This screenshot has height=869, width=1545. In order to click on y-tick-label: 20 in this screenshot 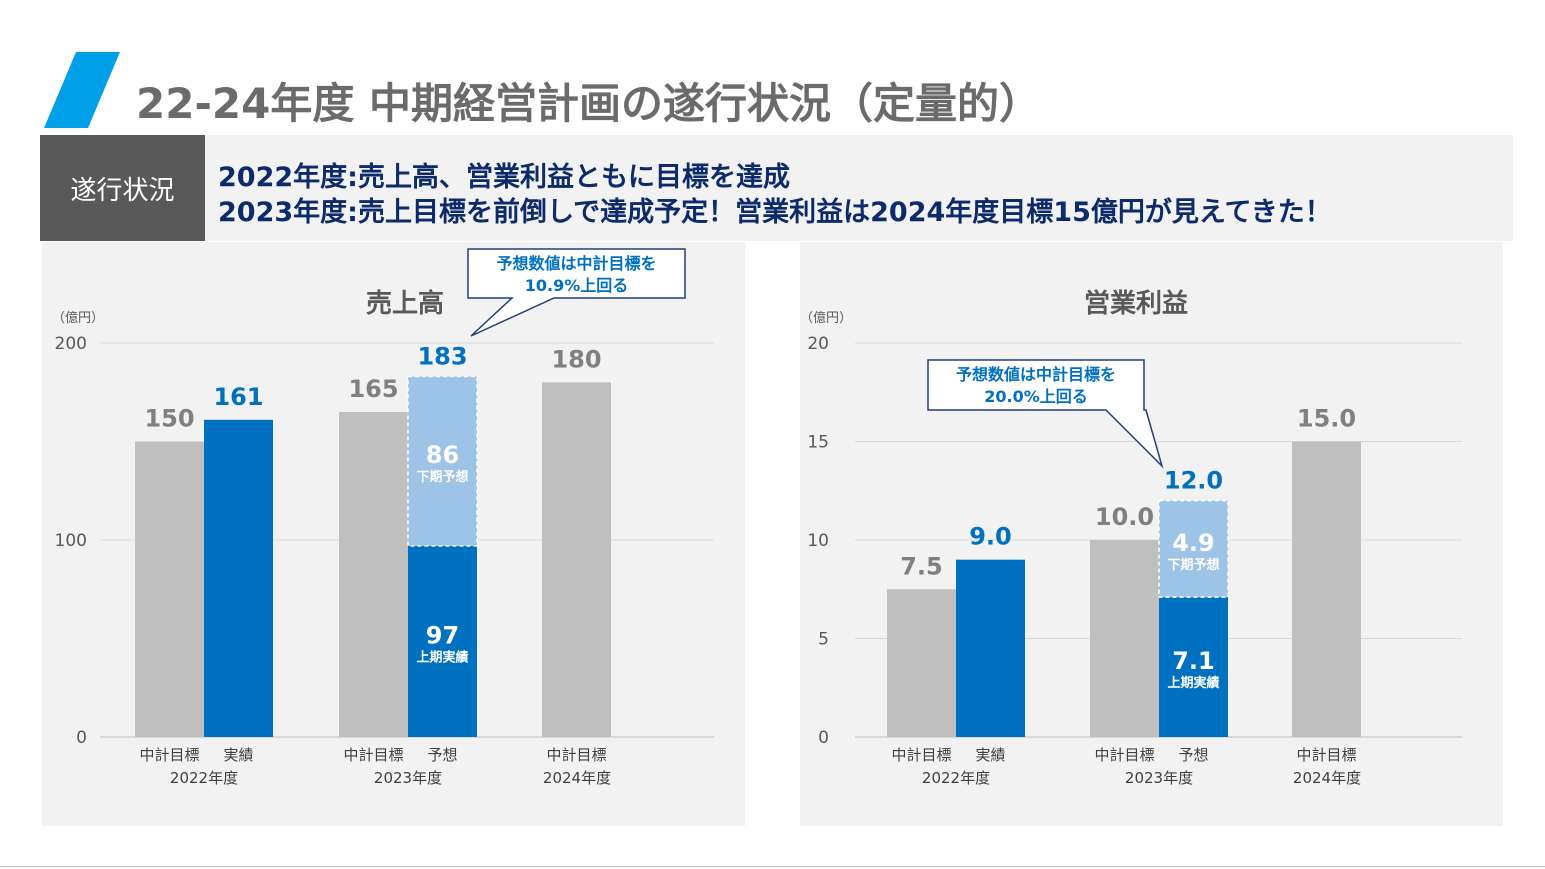, I will do `click(818, 344)`.